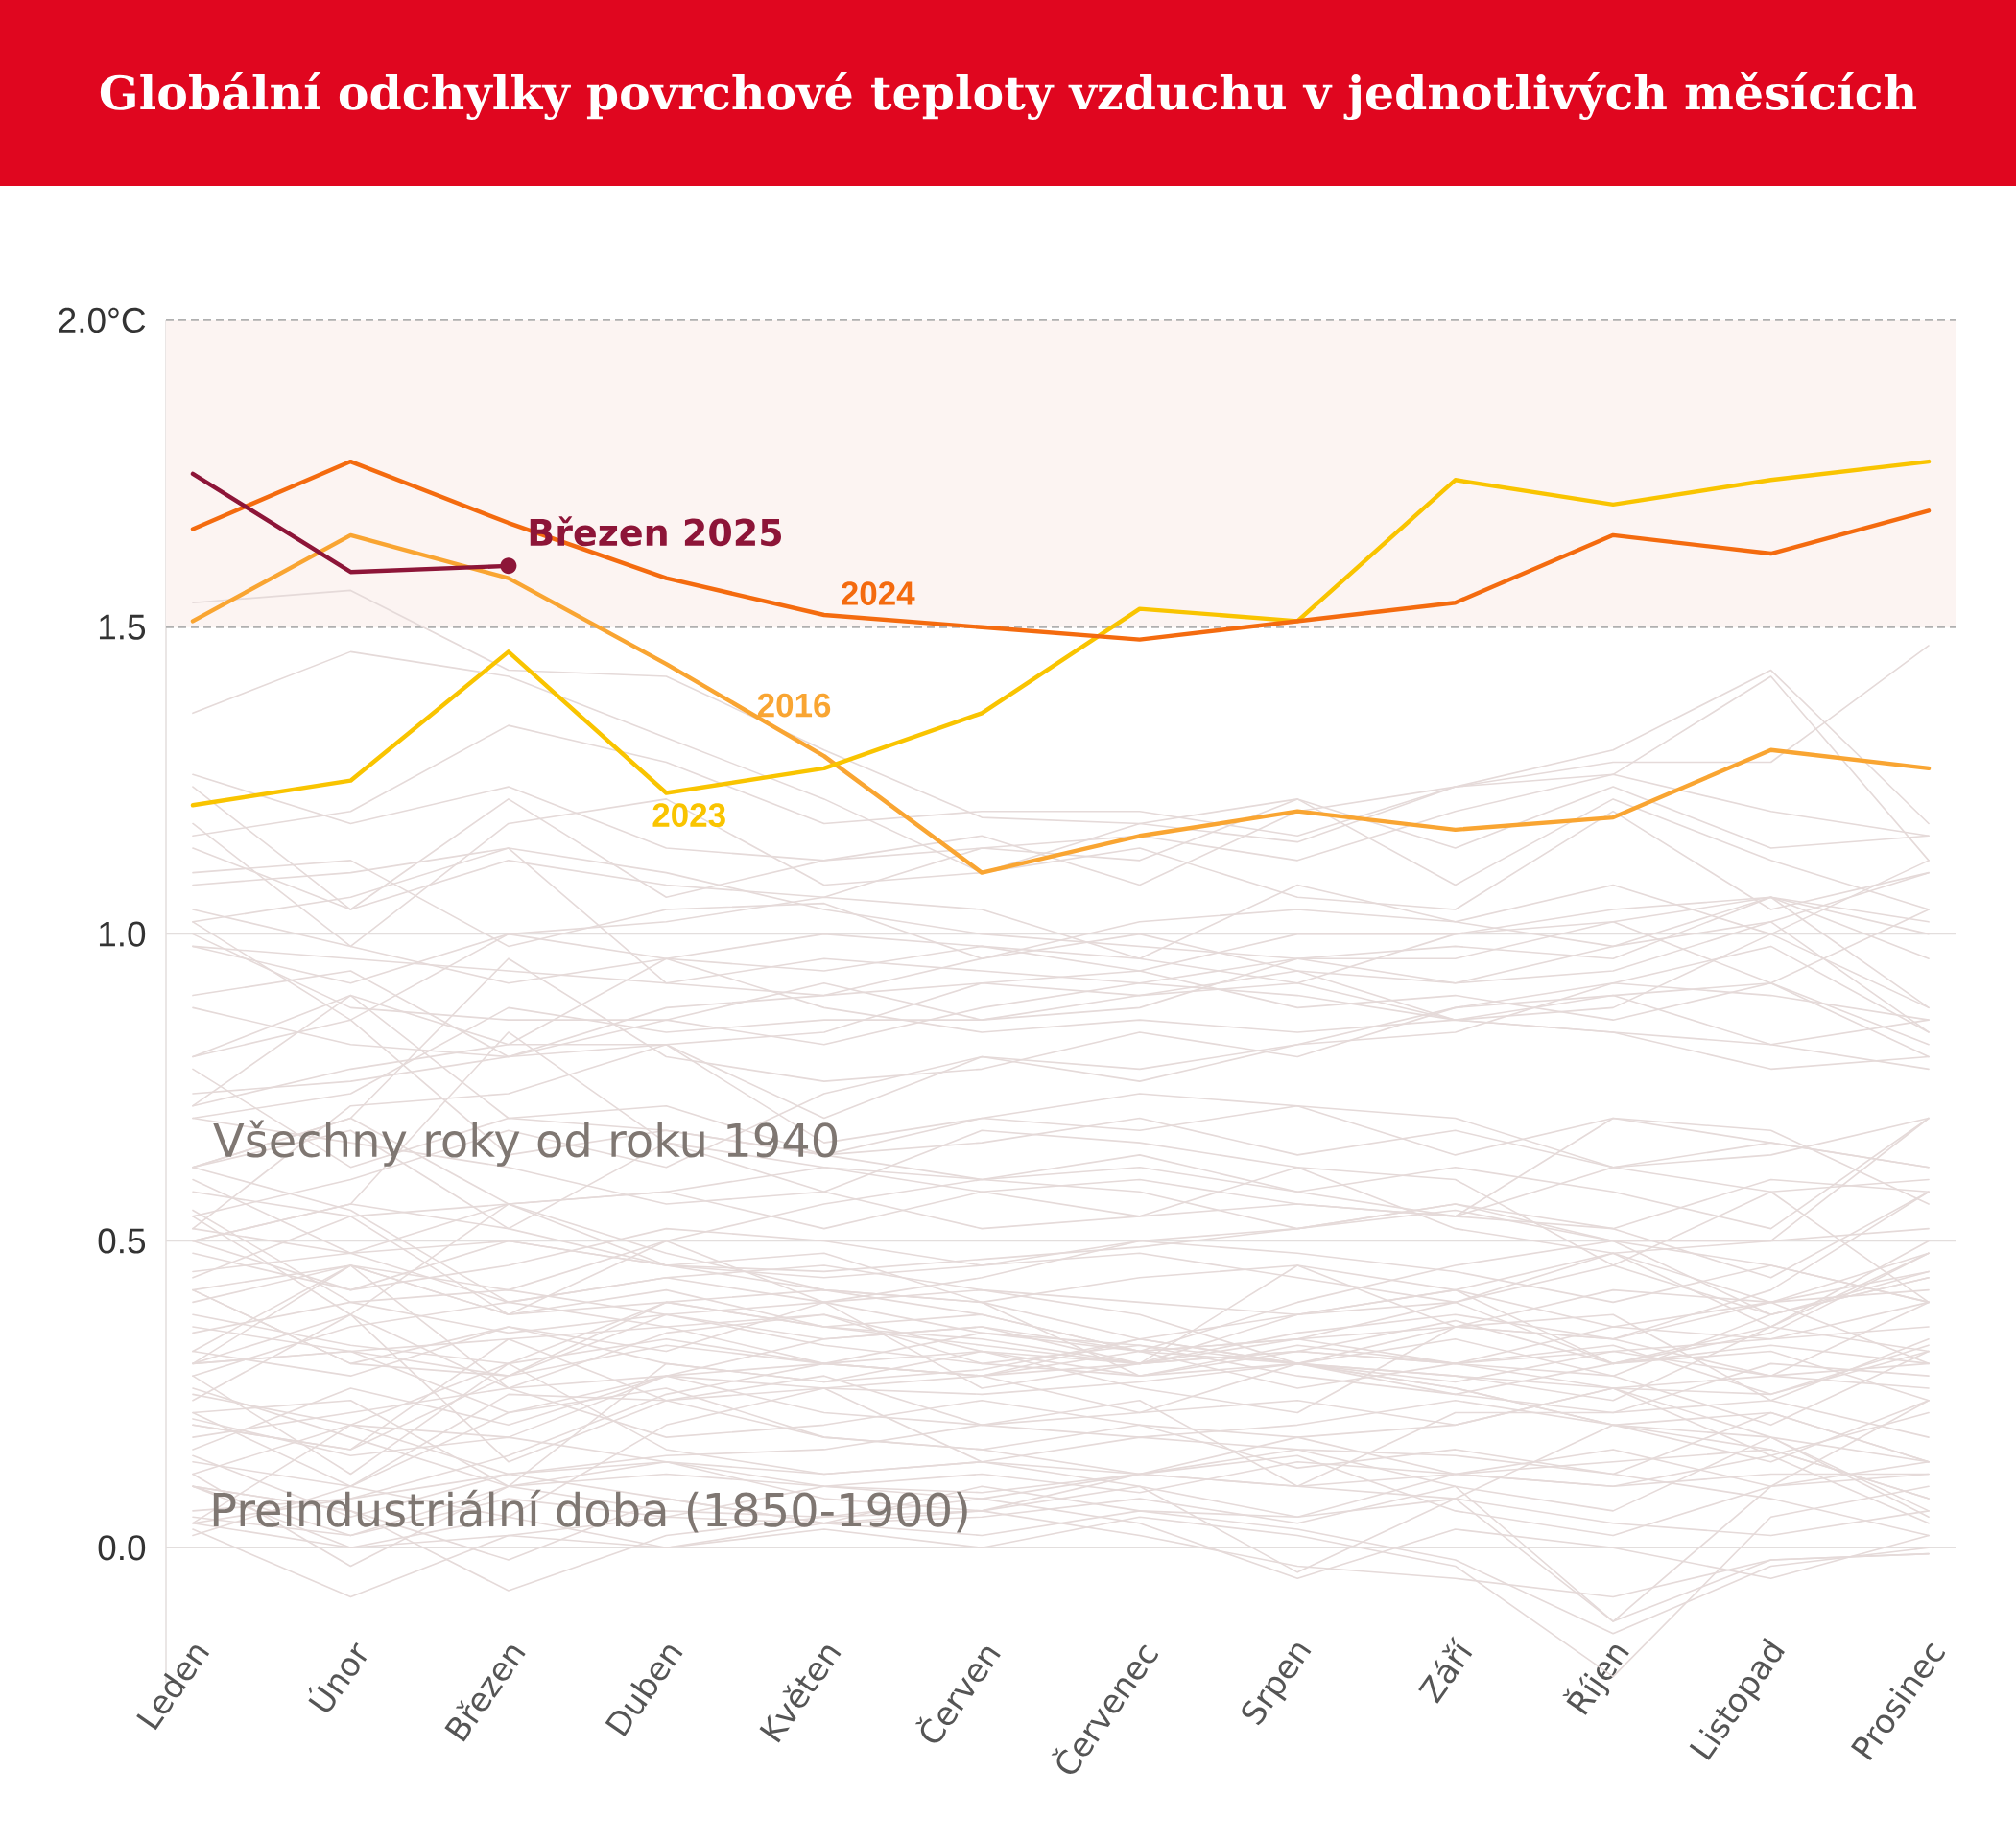 Image resolution: width=2016 pixels, height=1842 pixels. Describe the element at coordinates (590, 1511) in the screenshot. I see `annotation: Preindustriální doba (1850-1900)` at that location.